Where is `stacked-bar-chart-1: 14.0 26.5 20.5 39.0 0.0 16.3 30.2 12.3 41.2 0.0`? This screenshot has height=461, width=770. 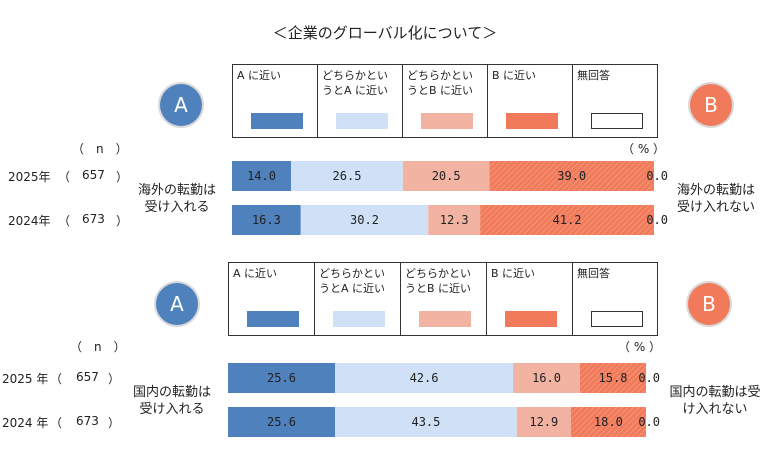 stacked-bar-chart-1: 14.0 26.5 20.5 39.0 0.0 16.3 30.2 12.3 41.2 0.0 is located at coordinates (450, 198).